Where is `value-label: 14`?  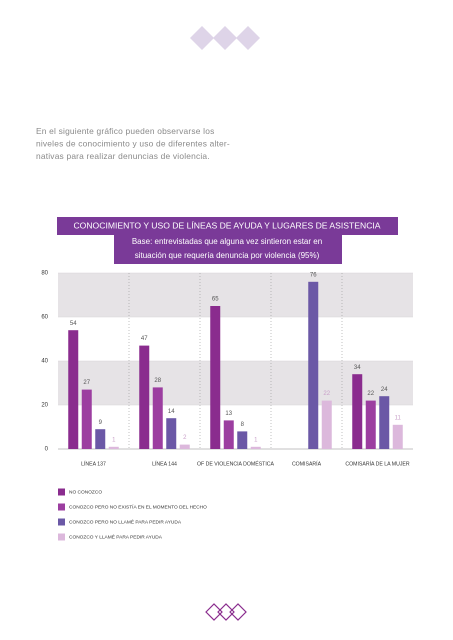 value-label: 14 is located at coordinates (171, 412).